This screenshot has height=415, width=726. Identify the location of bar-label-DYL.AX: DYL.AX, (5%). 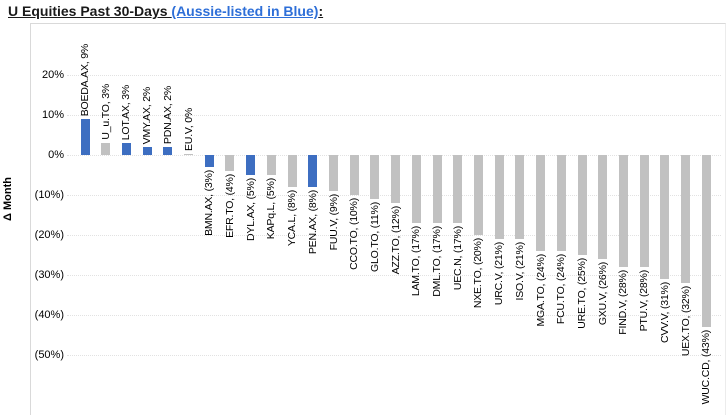
(250, 209).